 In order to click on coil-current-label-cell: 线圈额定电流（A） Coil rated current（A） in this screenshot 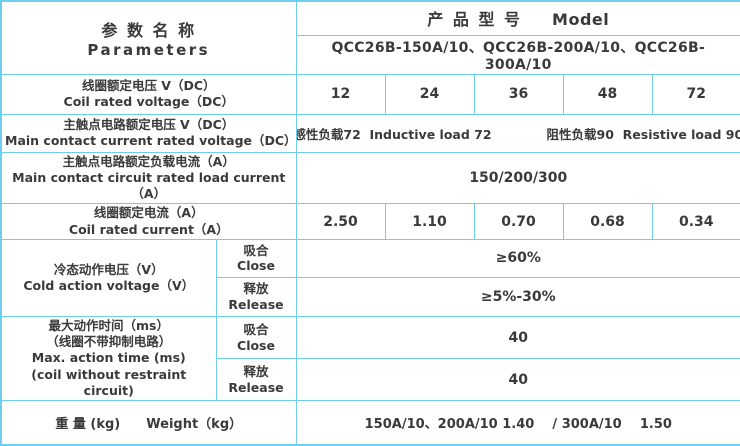, I will do `click(148, 221)`.